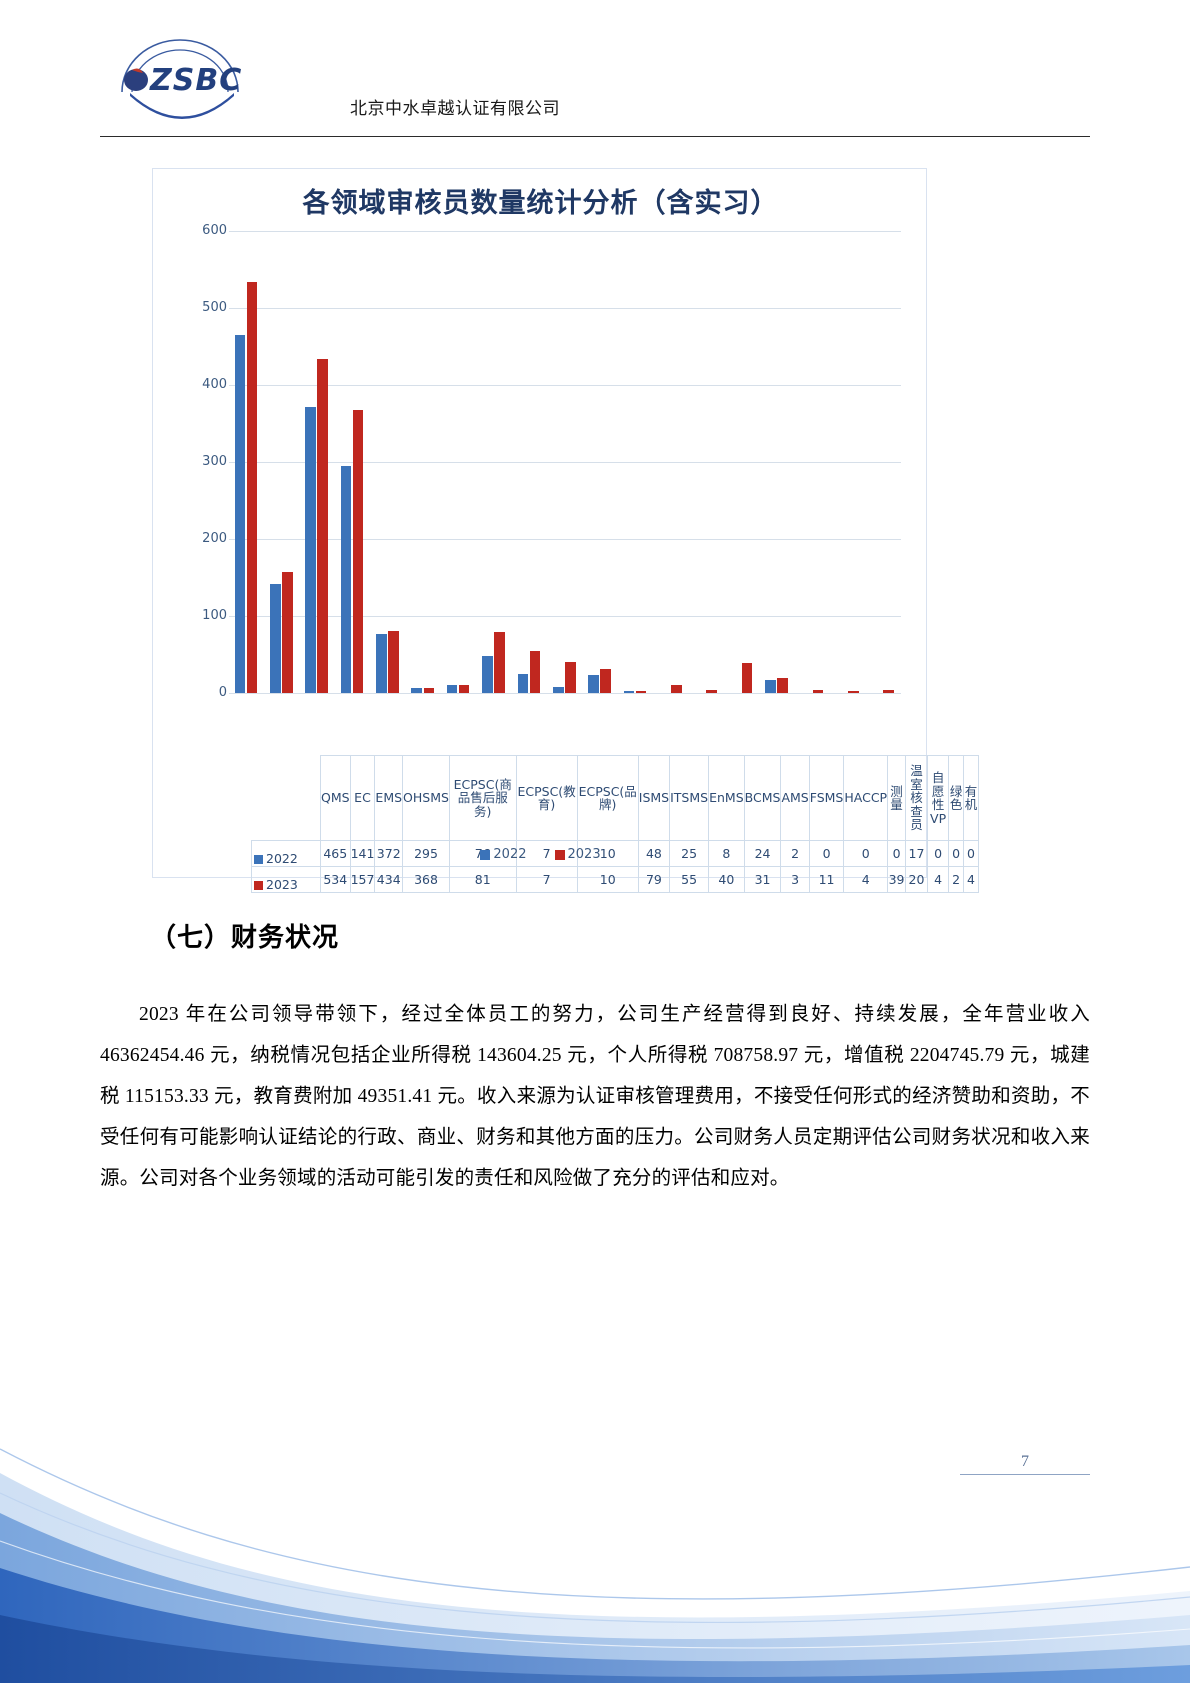  I want to click on table-cell: 434, so click(389, 879).